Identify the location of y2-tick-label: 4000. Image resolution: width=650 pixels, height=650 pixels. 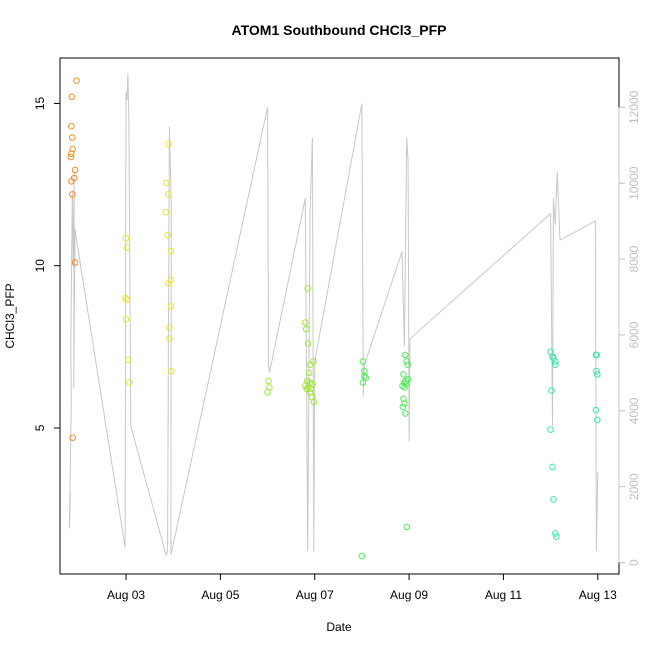
(634, 410).